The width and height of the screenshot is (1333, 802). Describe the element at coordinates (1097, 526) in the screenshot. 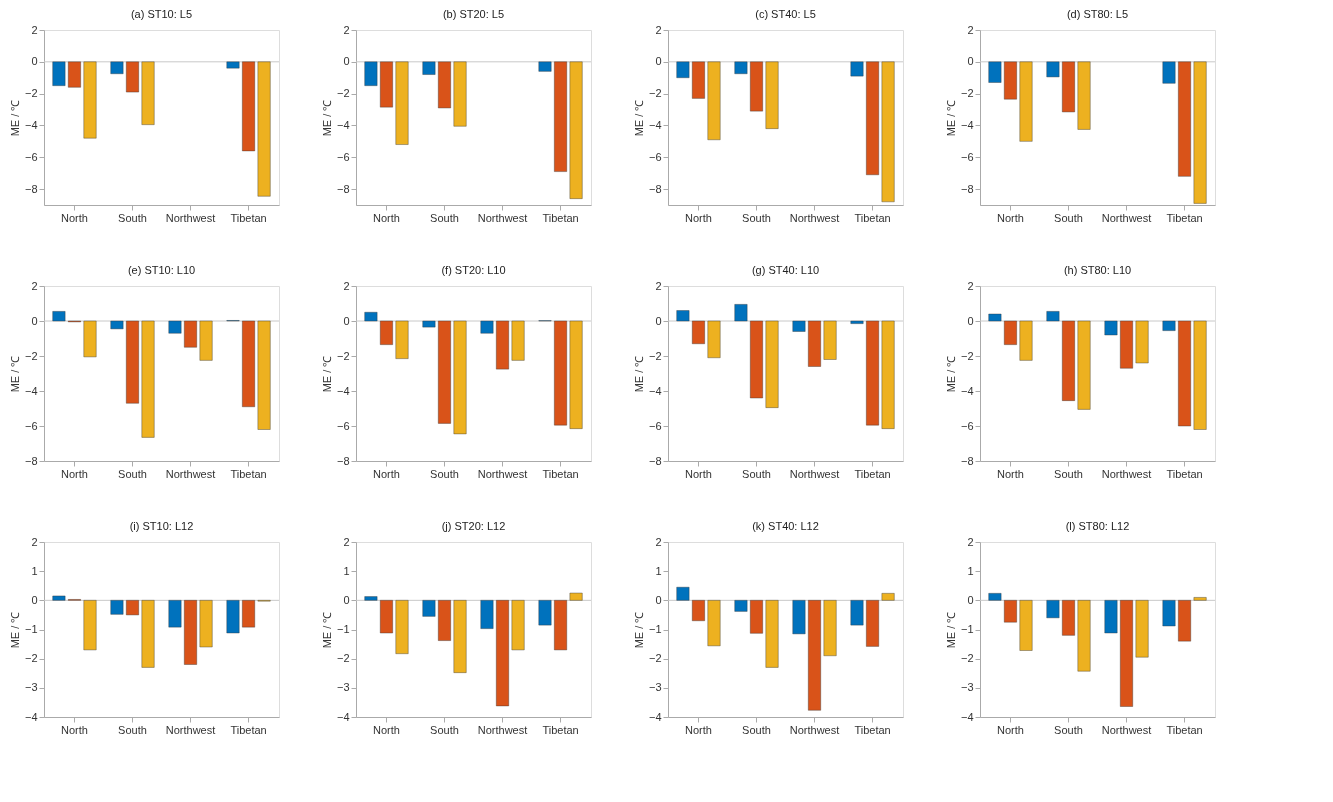

I see `chart-title: (l) ST80: L12` at that location.